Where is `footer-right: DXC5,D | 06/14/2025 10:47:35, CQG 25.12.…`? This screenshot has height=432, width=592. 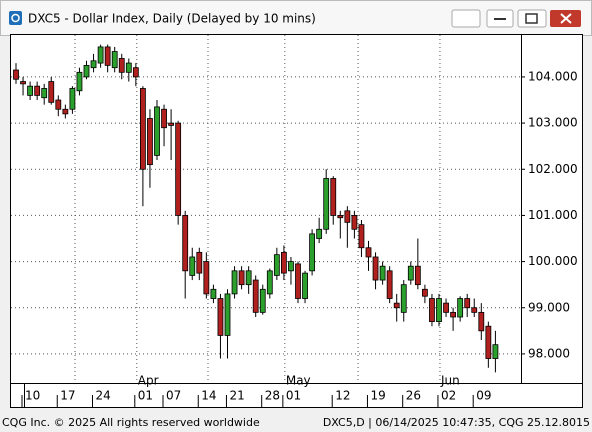
footer-right: DXC5,D | 06/14/2025 10:47:35, CQG 25.12.… is located at coordinates (456, 422).